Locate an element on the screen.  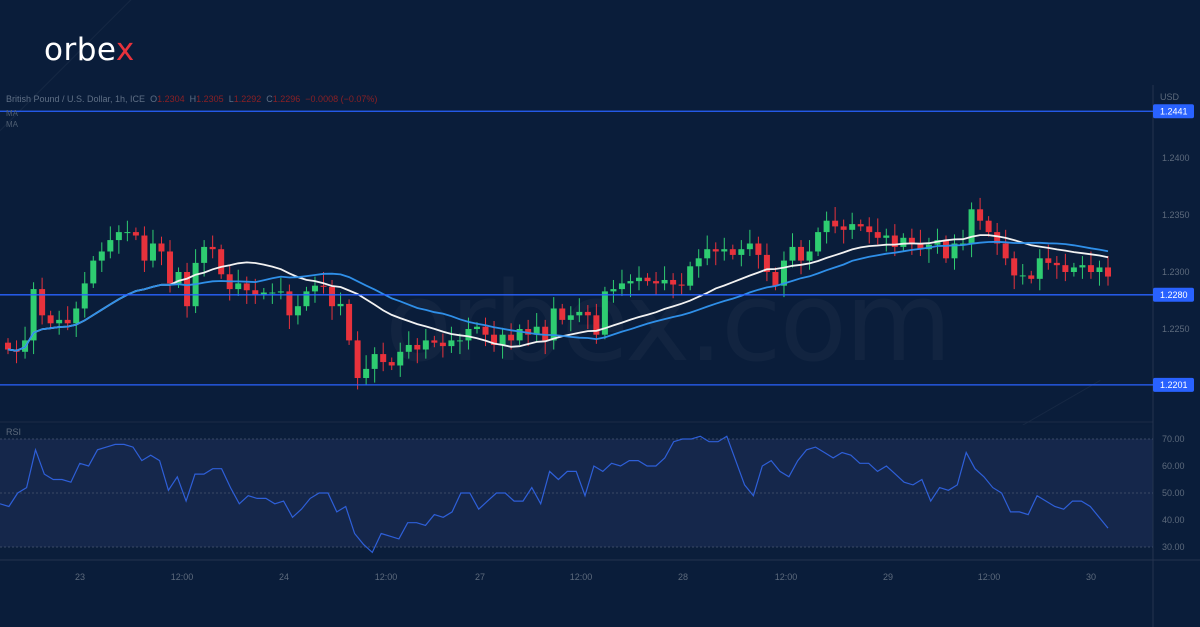
level-price-label: 1.2201 is located at coordinates (1174, 385).